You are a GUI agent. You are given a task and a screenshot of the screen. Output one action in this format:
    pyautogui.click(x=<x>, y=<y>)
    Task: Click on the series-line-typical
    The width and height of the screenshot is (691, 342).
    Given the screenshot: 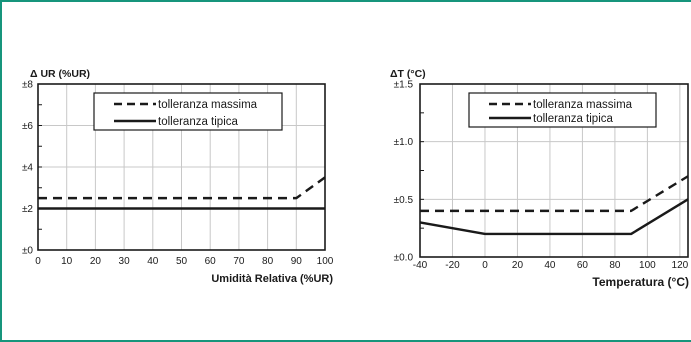 What is the action you would take?
    pyautogui.click(x=554, y=217)
    